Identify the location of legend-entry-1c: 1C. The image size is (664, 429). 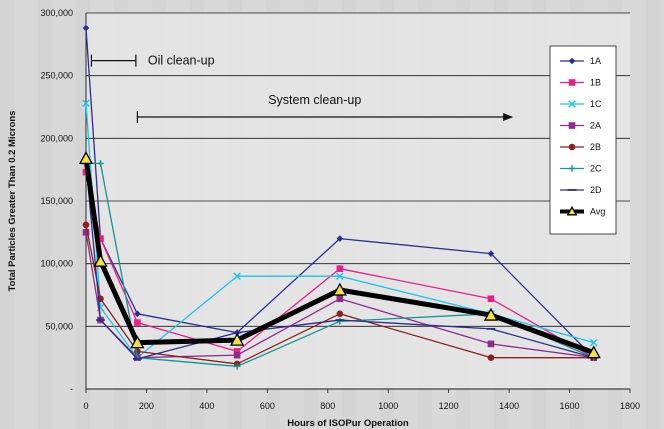
(581, 104).